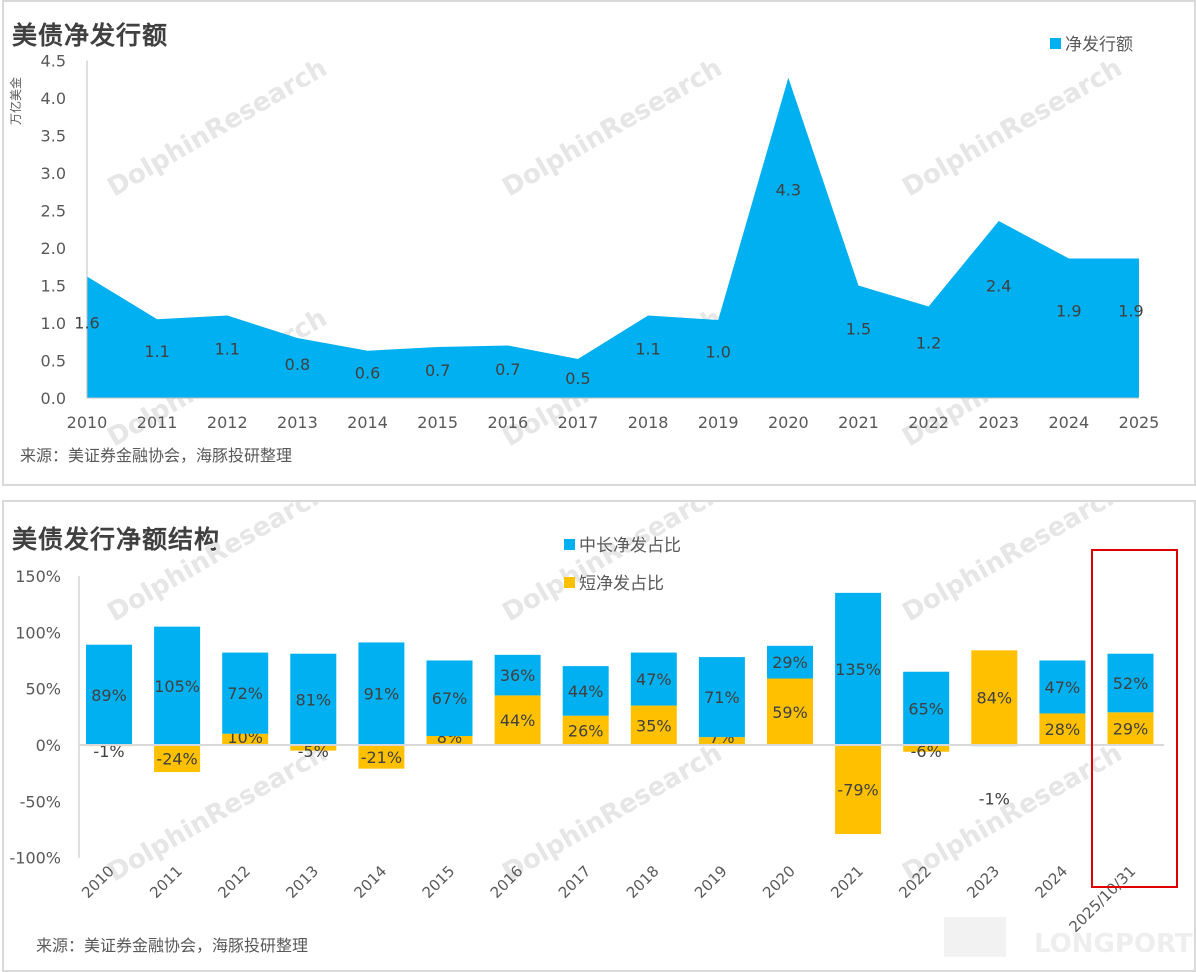 Image resolution: width=1196 pixels, height=972 pixels. What do you see at coordinates (43, 689) in the screenshot?
I see `y-tick-label: 50%` at bounding box center [43, 689].